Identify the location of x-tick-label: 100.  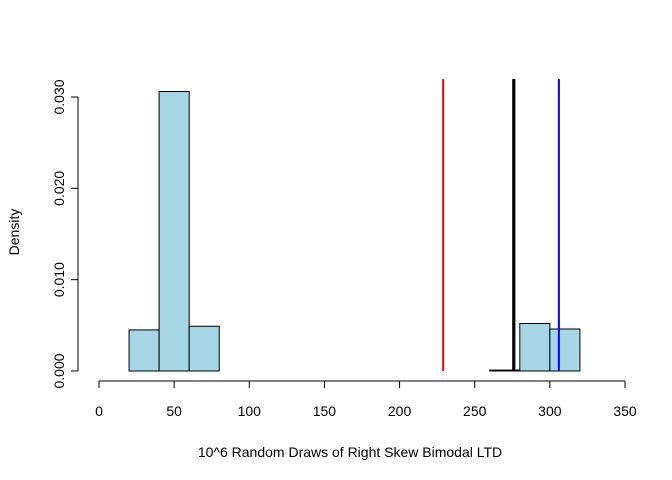
(250, 411).